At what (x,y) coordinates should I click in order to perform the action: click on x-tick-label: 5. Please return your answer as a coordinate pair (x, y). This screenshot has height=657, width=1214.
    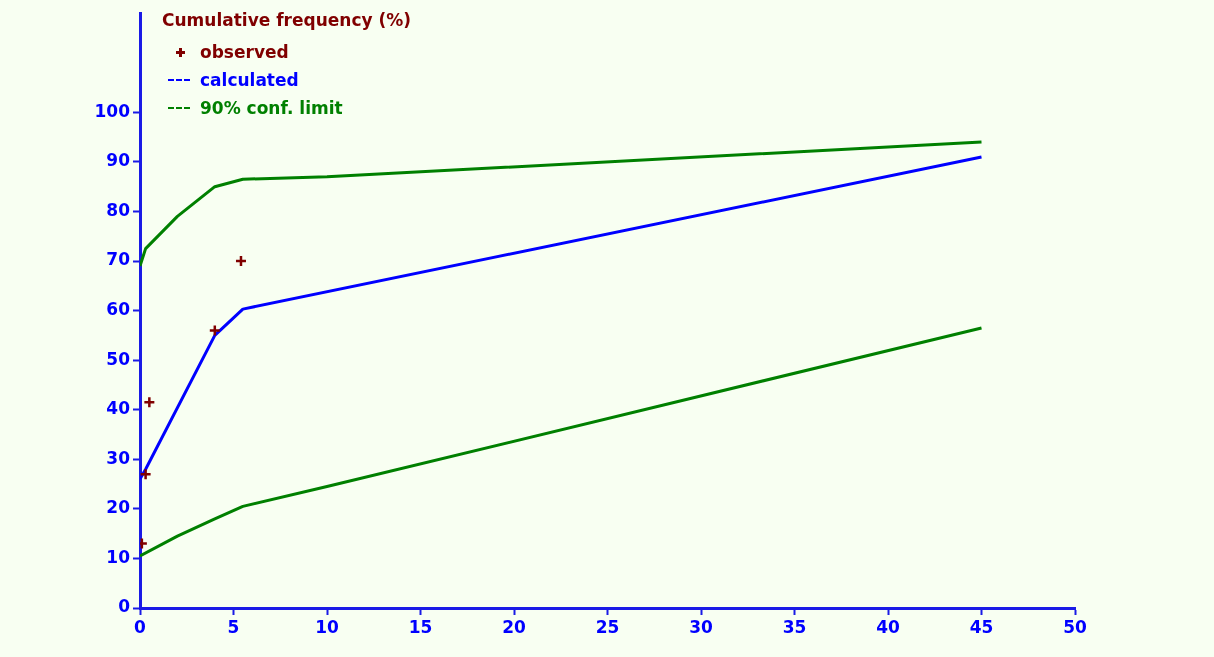
    Looking at the image, I should click on (233, 626).